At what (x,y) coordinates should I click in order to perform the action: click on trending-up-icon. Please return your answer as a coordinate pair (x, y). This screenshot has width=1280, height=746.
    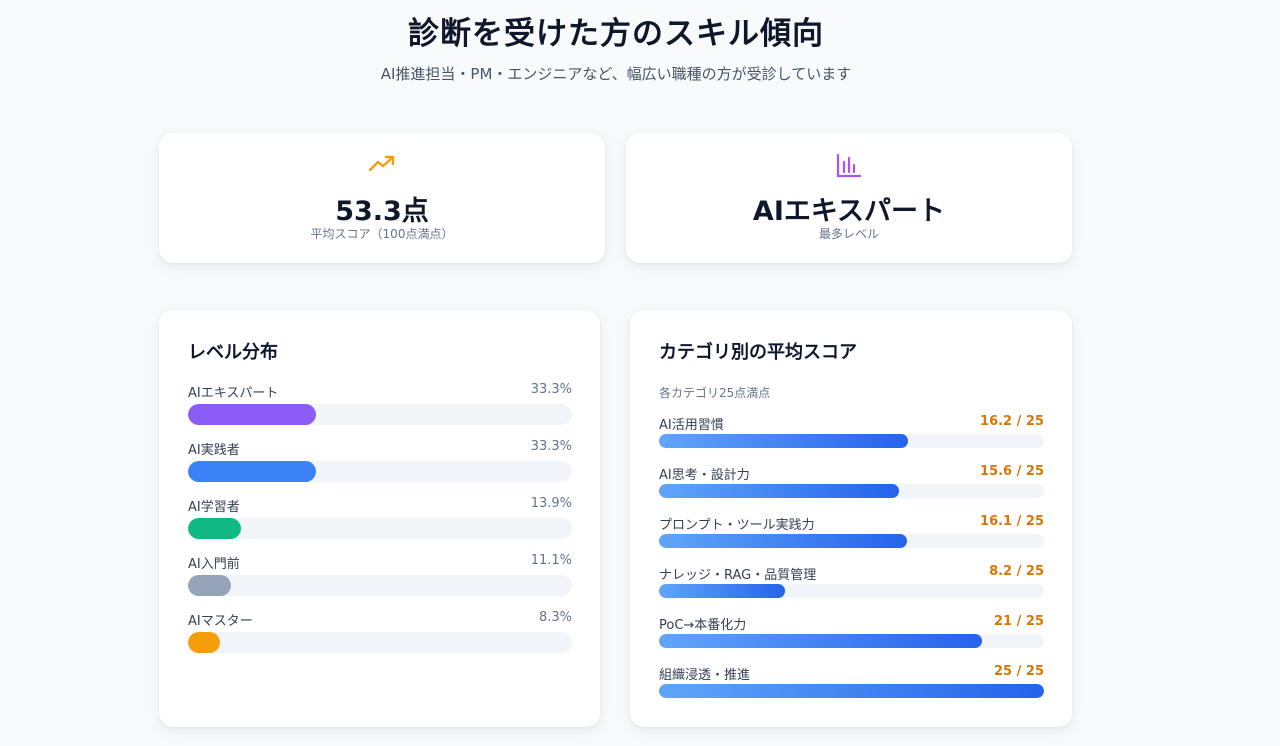
    Looking at the image, I should click on (382, 167).